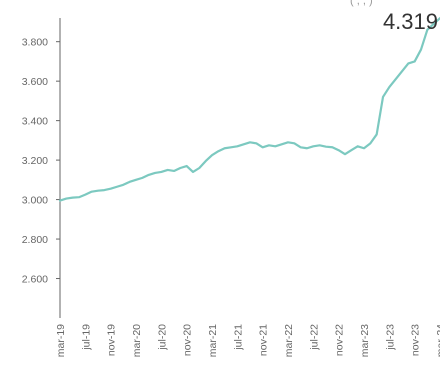  What do you see at coordinates (361, 3) in the screenshot?
I see `header-partial-label: ( , , )` at bounding box center [361, 3].